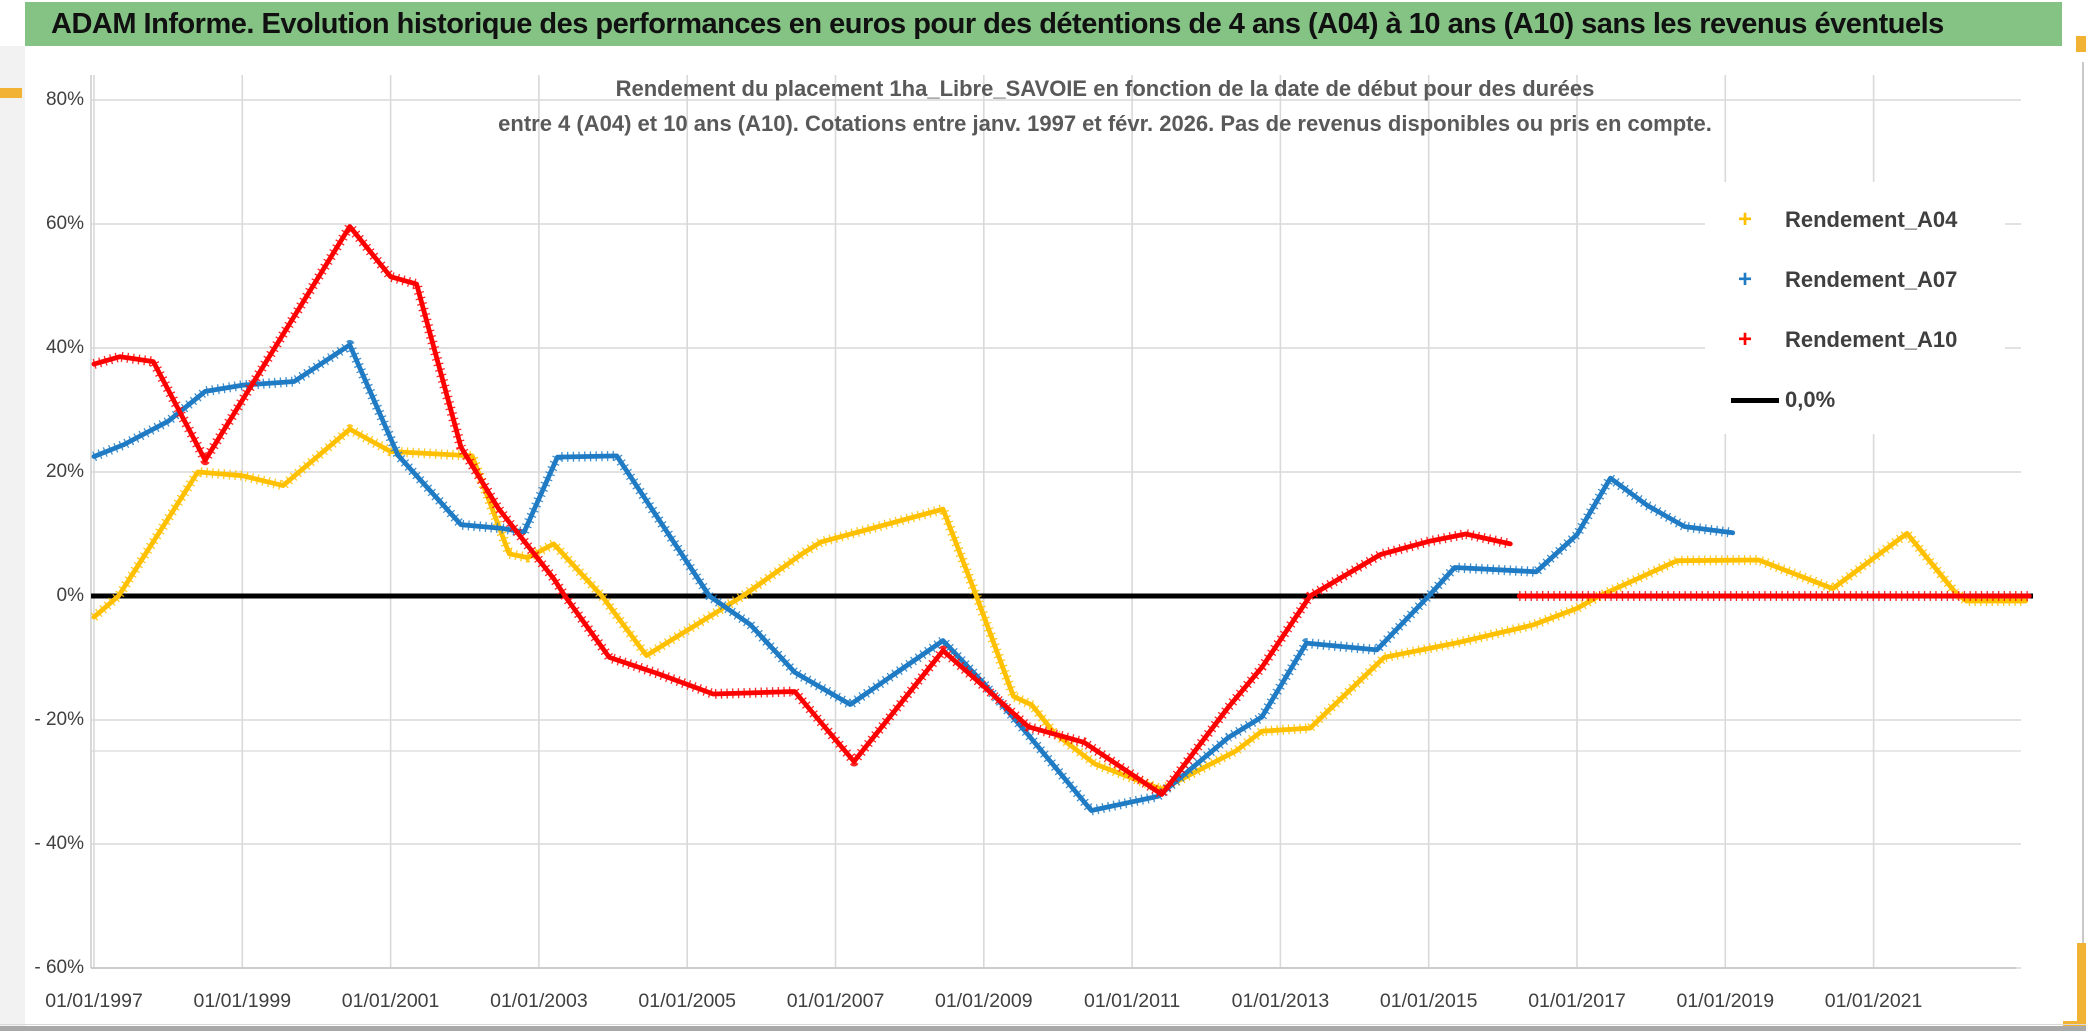 The image size is (2086, 1031). What do you see at coordinates (11, 93) in the screenshot?
I see `gold-accent-top-left` at bounding box center [11, 93].